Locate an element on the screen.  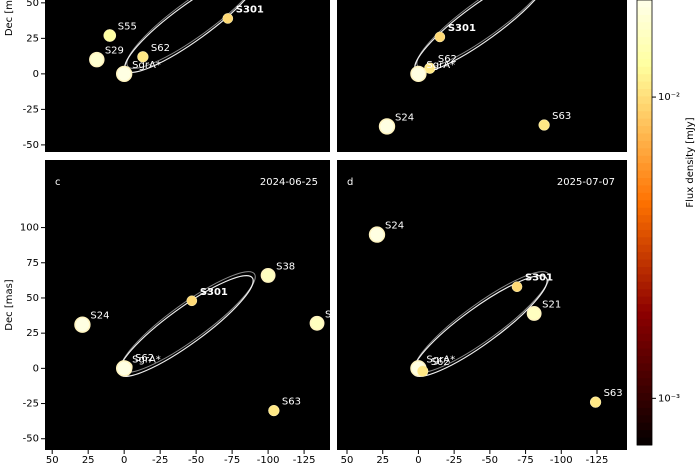
star-label: S21 is located at coordinates (551, 304).